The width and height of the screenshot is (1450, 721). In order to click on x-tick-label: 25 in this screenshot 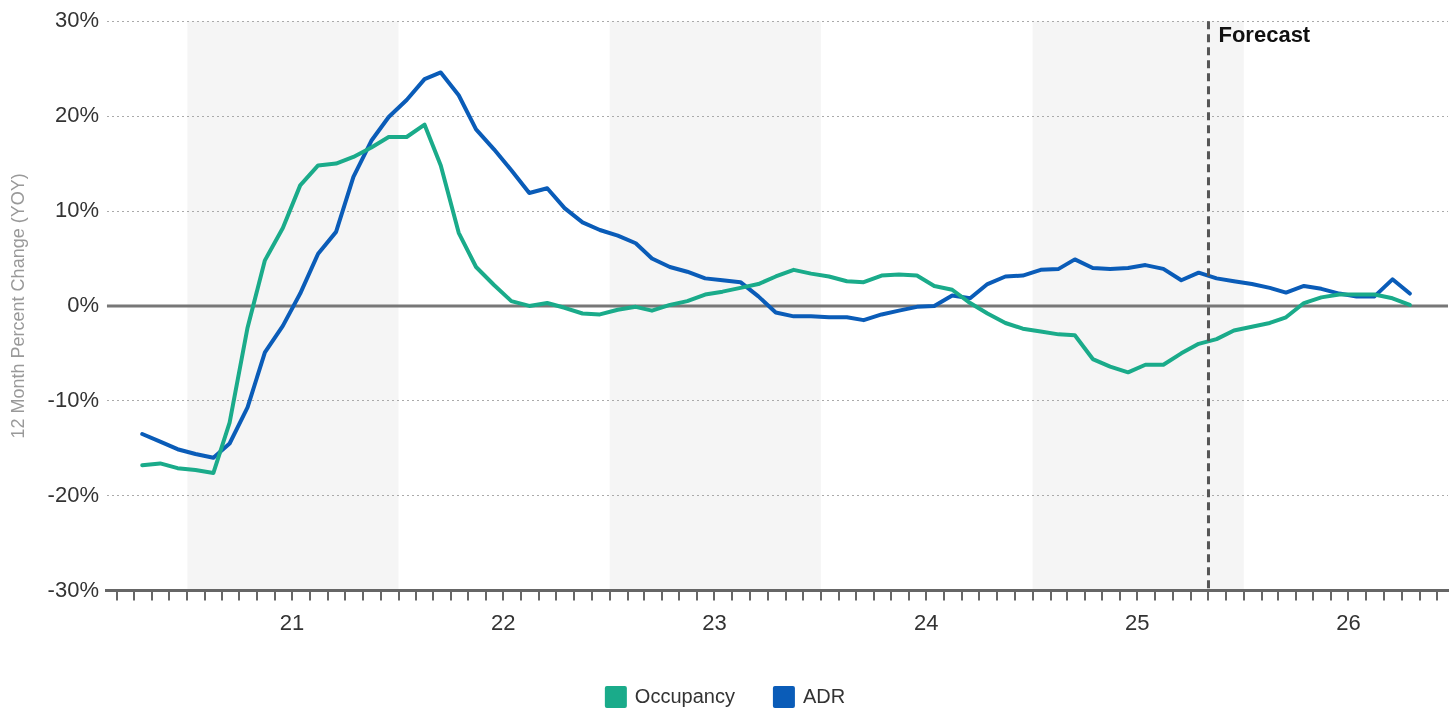, I will do `click(1137, 622)`.